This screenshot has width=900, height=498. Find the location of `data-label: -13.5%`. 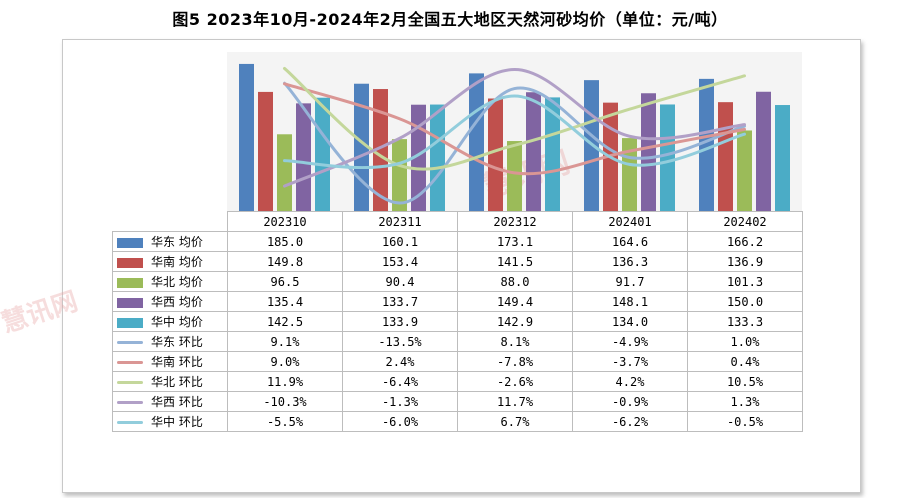

data-label: -13.5% is located at coordinates (400, 341).